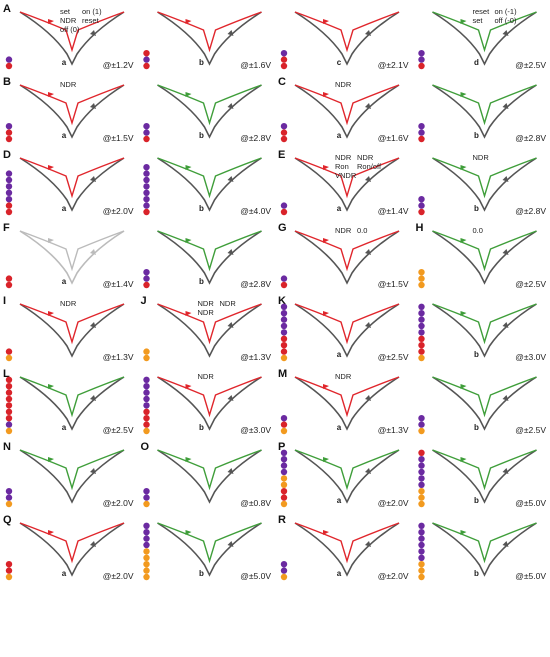  I want to click on curve-annotation: reset, so click(91, 20).